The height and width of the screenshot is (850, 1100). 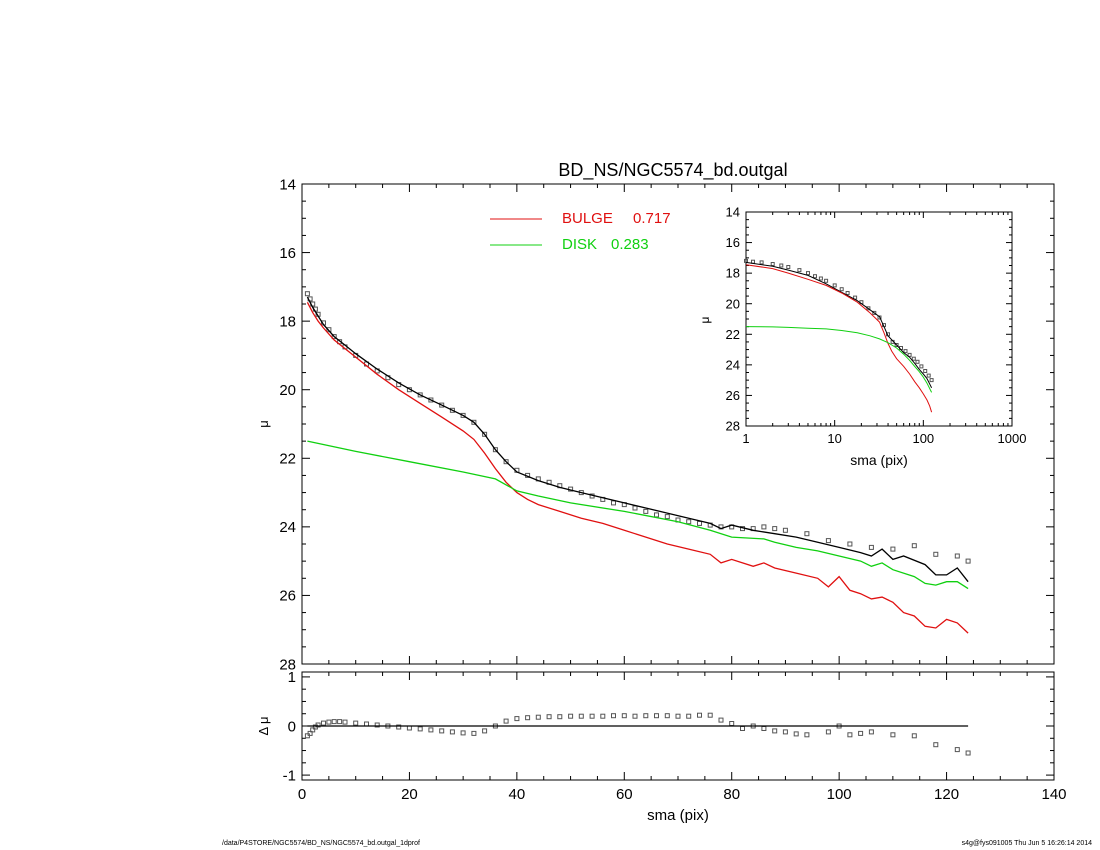 What do you see at coordinates (287, 321) in the screenshot?
I see `main-y-tick-label: 18` at bounding box center [287, 321].